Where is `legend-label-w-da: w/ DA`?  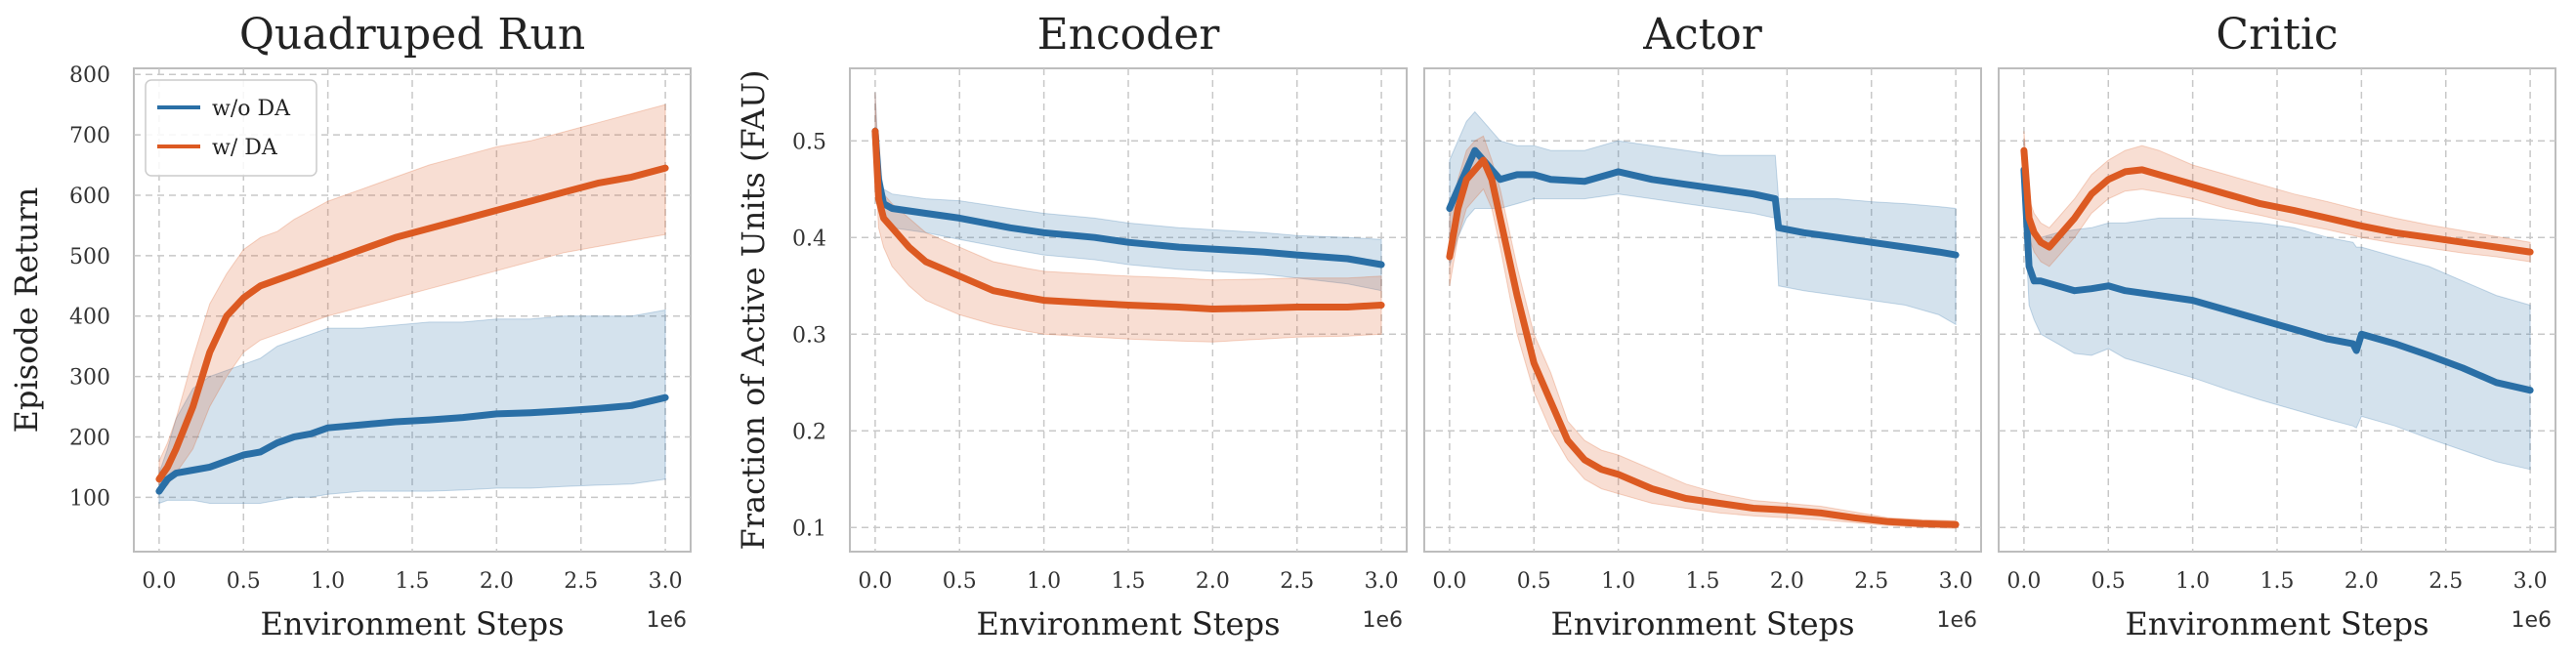 legend-label-w-da: w/ DA is located at coordinates (245, 148).